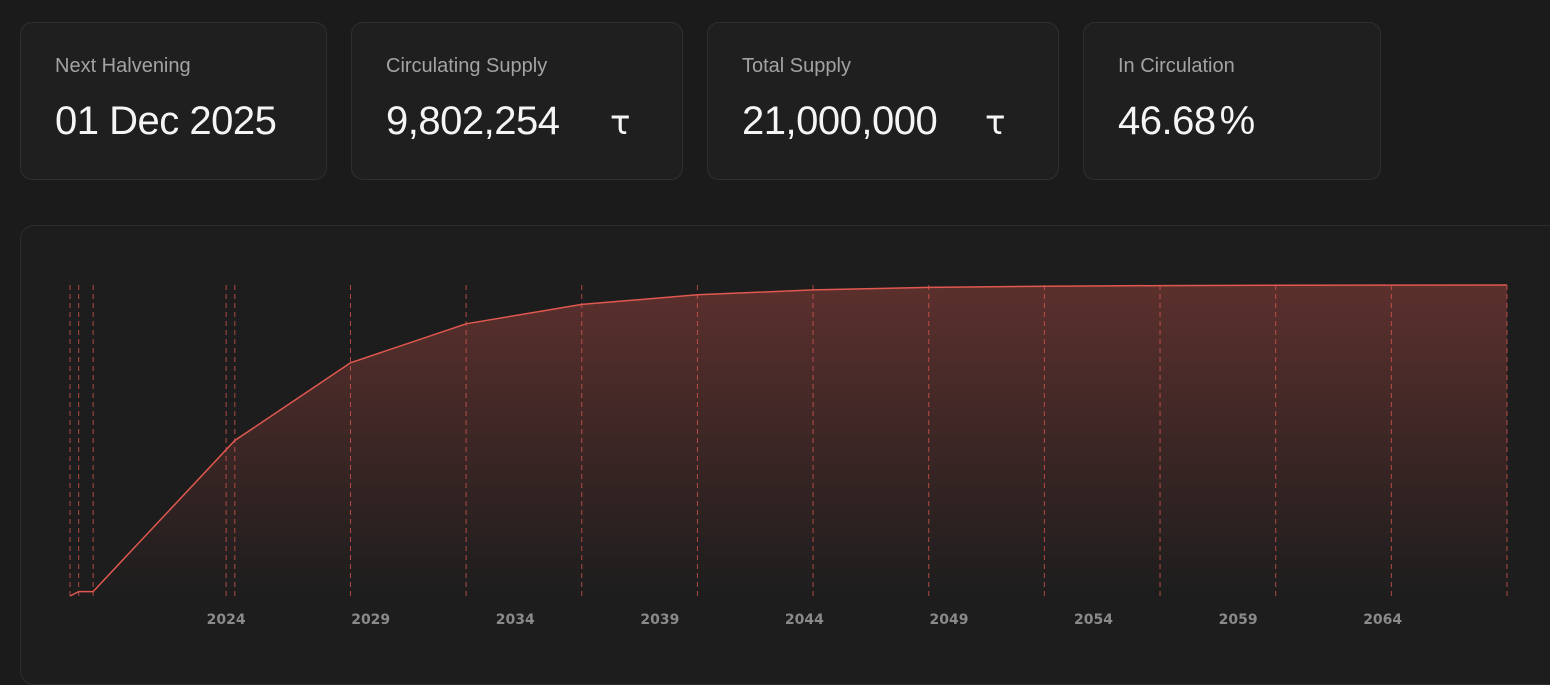 The image size is (1550, 685). I want to click on circulating-supply-label: Circulating Supply, so click(467, 66).